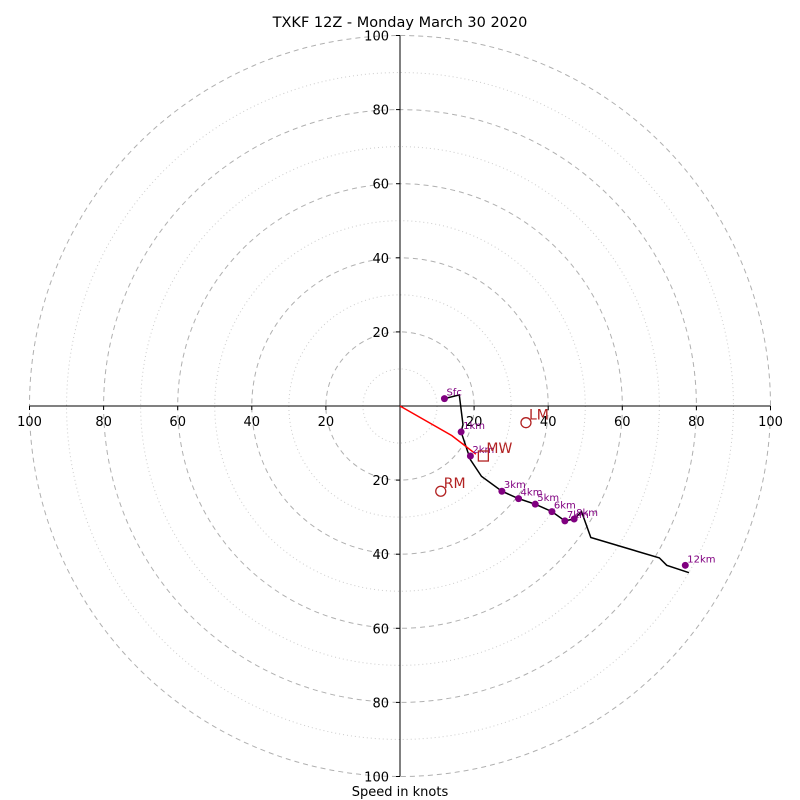 Image resolution: width=800 pixels, height=800 pixels. What do you see at coordinates (701, 559) in the screenshot?
I see `height-label: 12km` at bounding box center [701, 559].